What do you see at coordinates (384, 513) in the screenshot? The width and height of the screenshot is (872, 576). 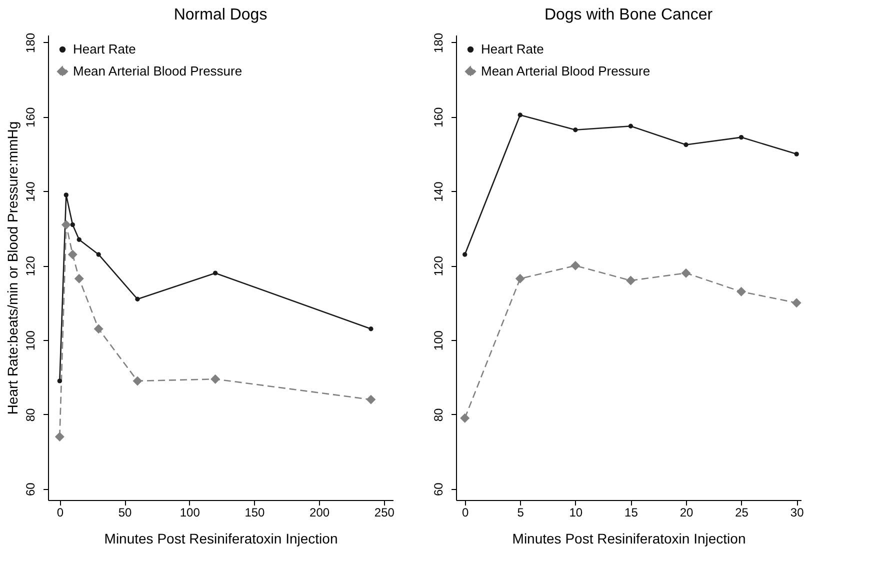 I see `x-tick-label: 250` at bounding box center [384, 513].